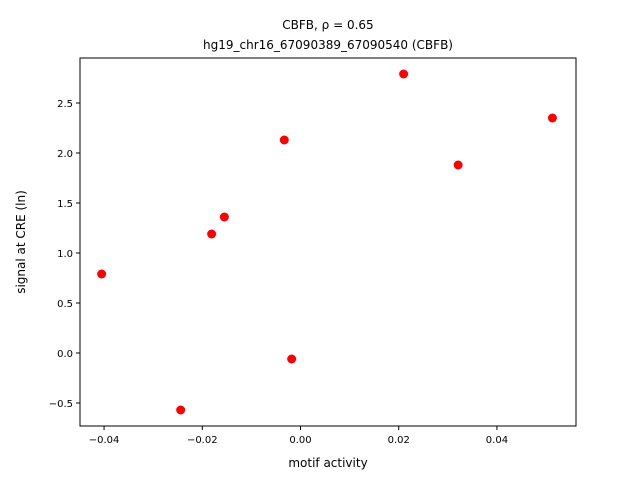 This screenshot has width=640, height=480. What do you see at coordinates (328, 45) in the screenshot?
I see `chart-subtitle: hg19_chr16_67090389_67090540 (CBFB)` at bounding box center [328, 45].